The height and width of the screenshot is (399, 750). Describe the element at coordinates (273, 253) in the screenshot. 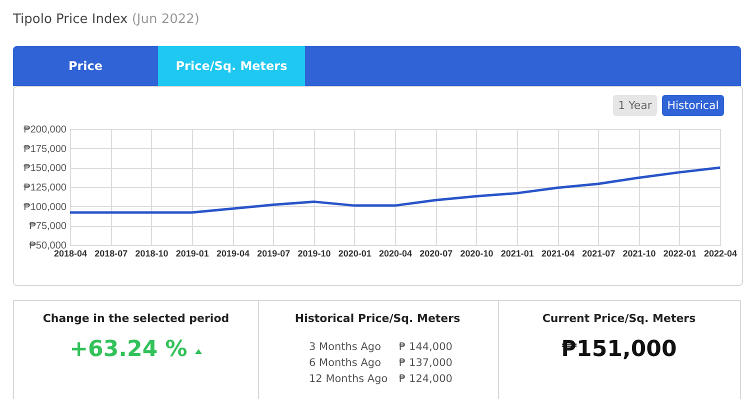

I see `x-tick-label: 2019-07` at that location.